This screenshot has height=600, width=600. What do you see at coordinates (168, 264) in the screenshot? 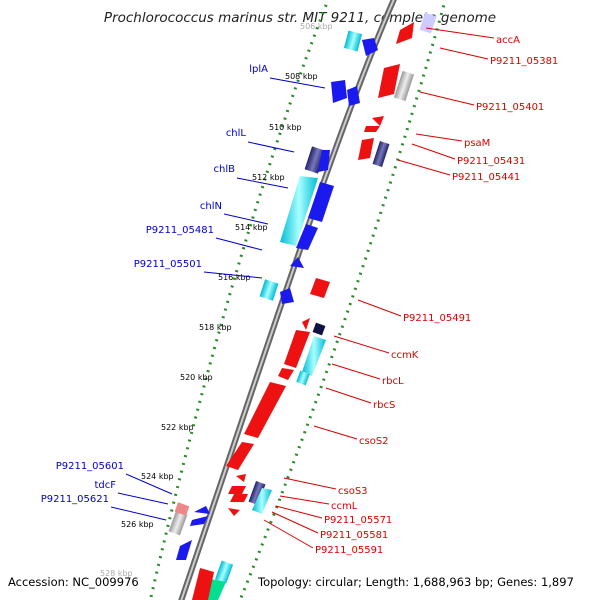
I see `forward-gene-label: P9211_05501` at bounding box center [168, 264].